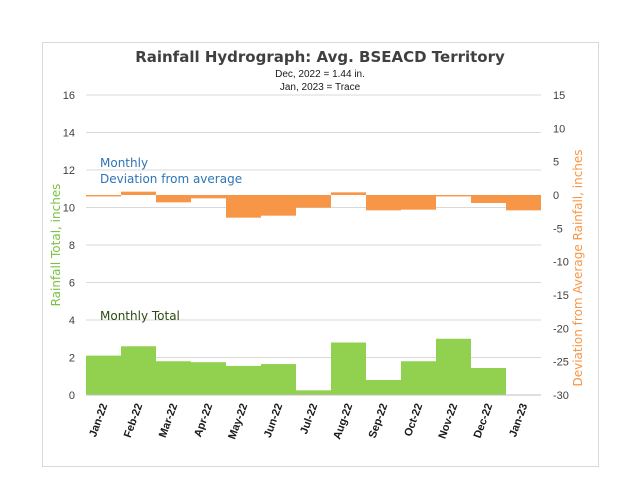 This screenshot has width=640, height=494. Describe the element at coordinates (238, 421) in the screenshot. I see `x-tick-label-may-22: May-22` at that location.